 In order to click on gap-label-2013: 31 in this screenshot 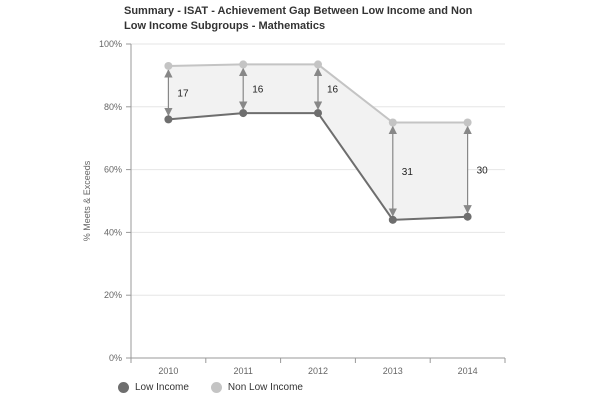, I will do `click(408, 172)`.